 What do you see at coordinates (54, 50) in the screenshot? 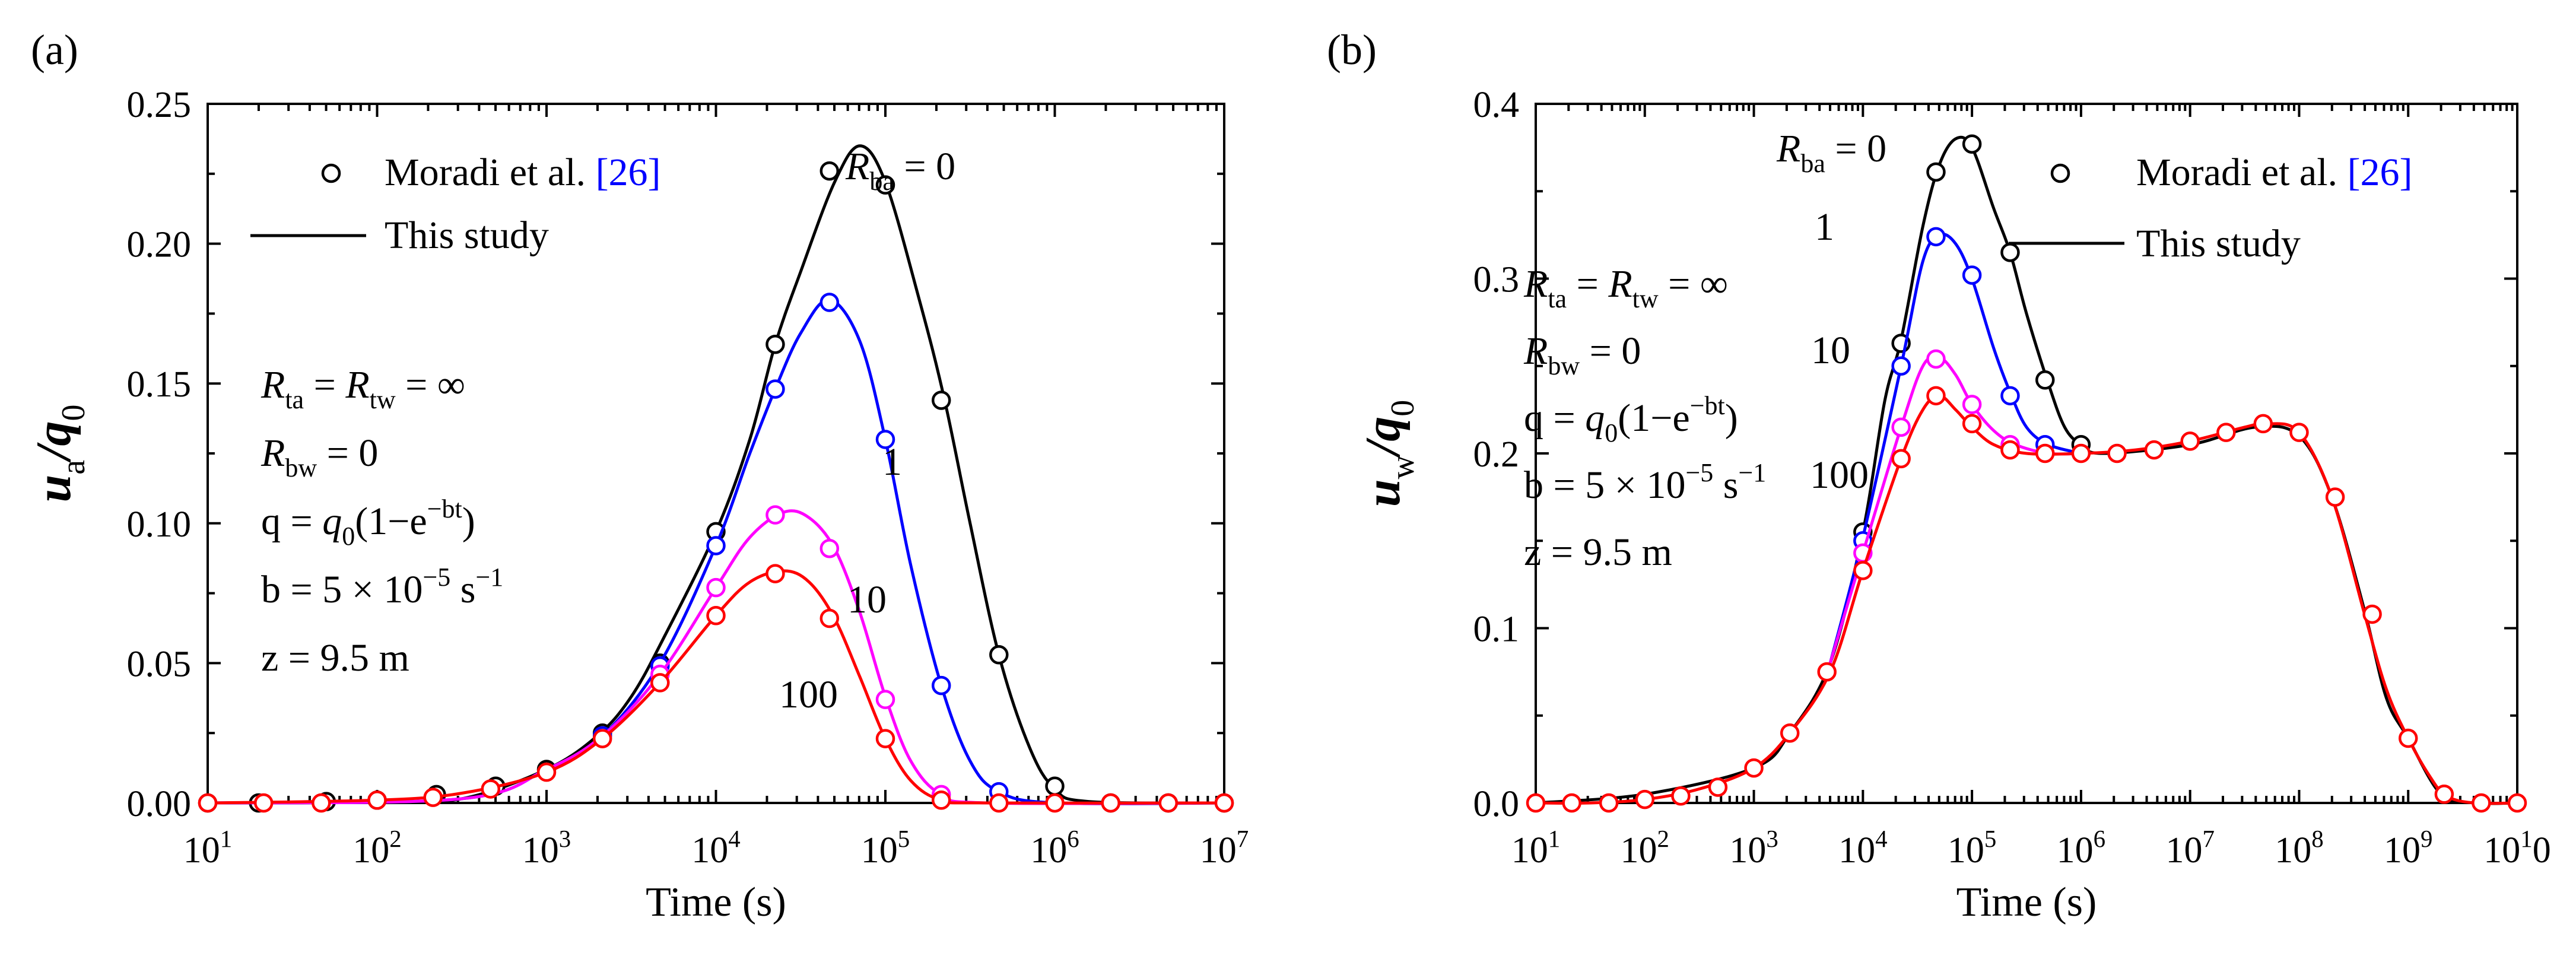
I see `panel-label: (a)` at bounding box center [54, 50].